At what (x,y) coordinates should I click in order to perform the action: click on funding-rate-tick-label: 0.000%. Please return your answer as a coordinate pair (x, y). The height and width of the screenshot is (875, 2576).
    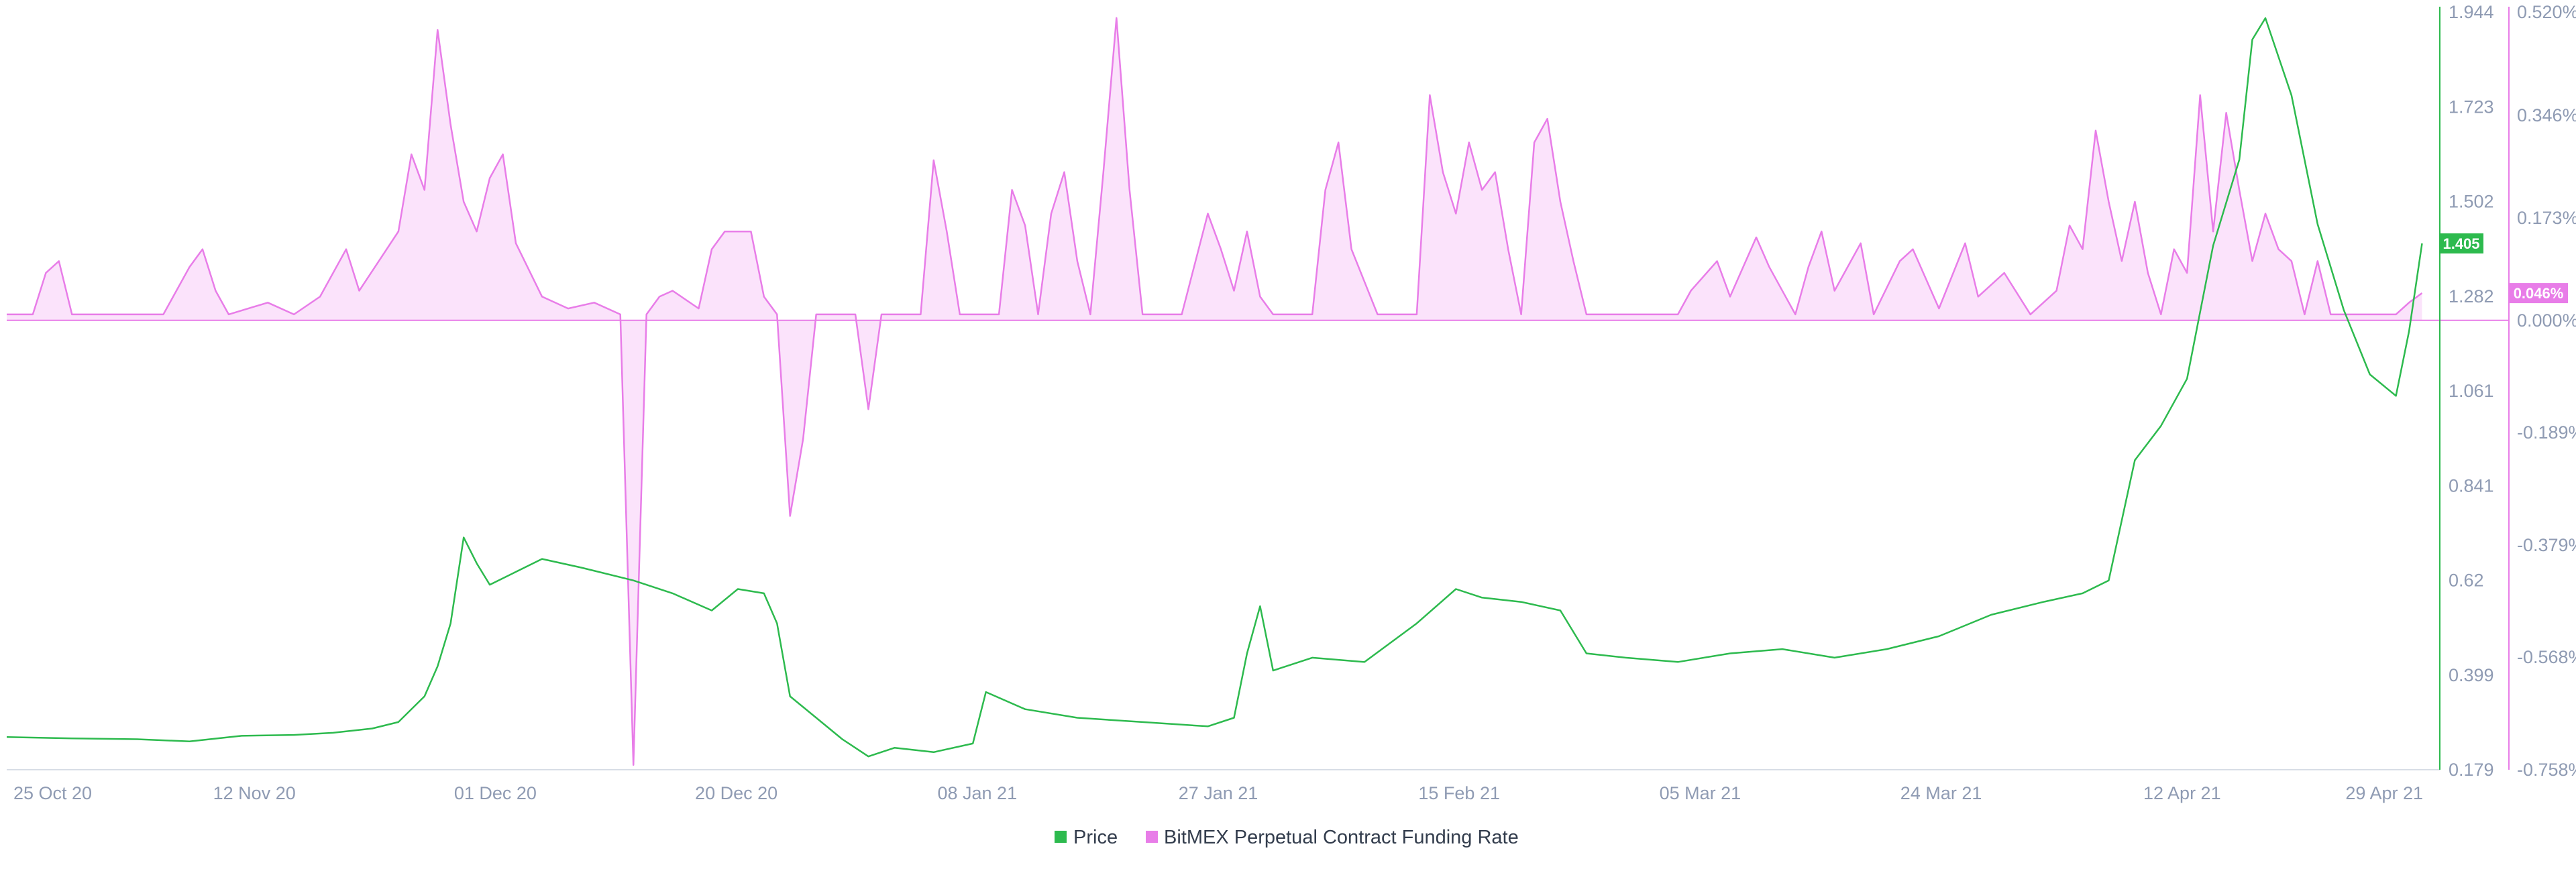
    Looking at the image, I should click on (2546, 320).